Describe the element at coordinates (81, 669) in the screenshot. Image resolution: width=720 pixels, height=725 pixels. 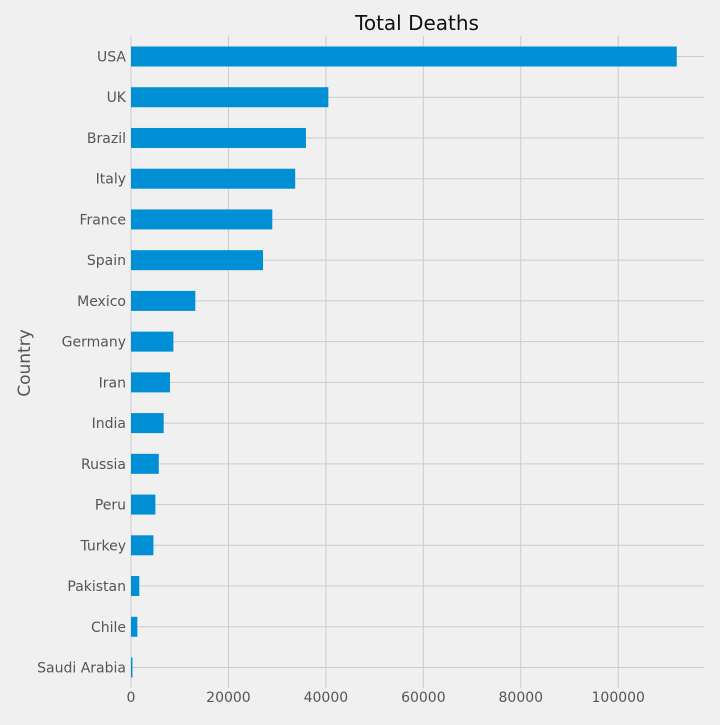
I see `y-tick-label: Saudi Arabia` at that location.